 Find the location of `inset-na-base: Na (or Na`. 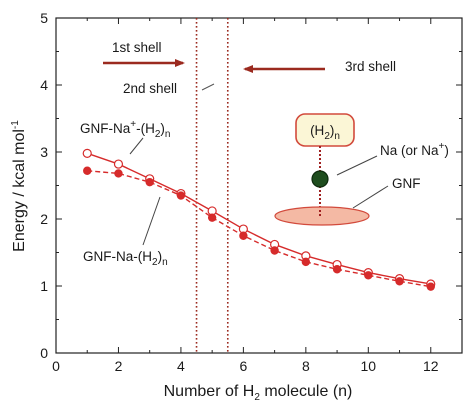

inset-na-base: Na (or Na is located at coordinates (409, 150).